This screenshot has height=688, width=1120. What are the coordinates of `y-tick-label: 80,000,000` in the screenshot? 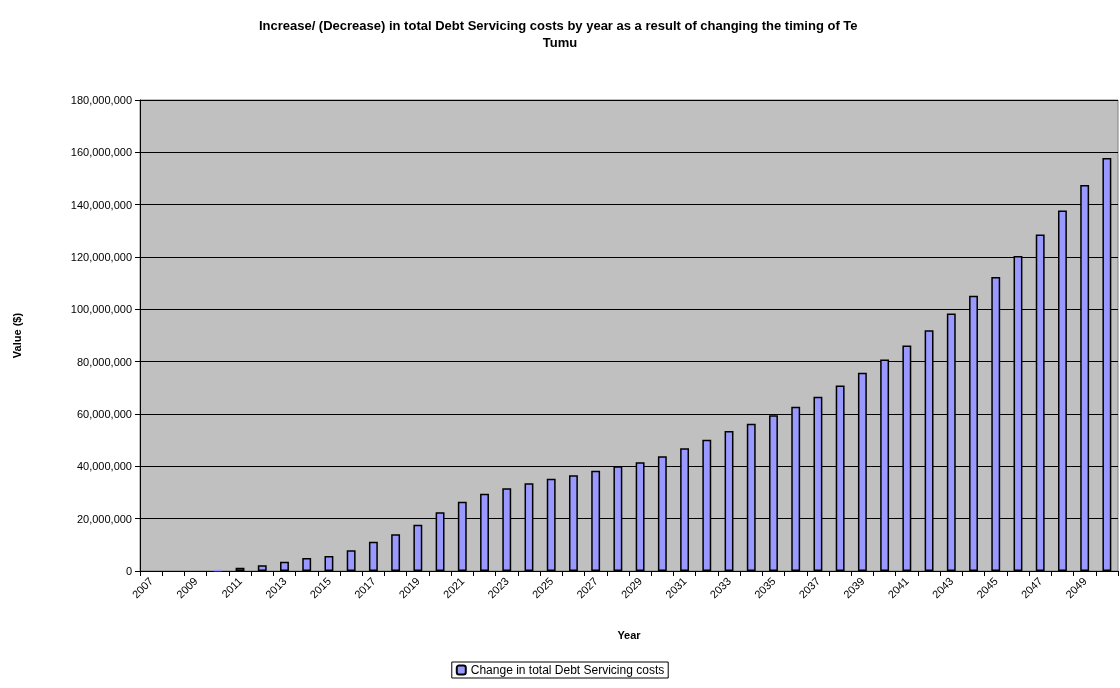 It's located at (104, 361).